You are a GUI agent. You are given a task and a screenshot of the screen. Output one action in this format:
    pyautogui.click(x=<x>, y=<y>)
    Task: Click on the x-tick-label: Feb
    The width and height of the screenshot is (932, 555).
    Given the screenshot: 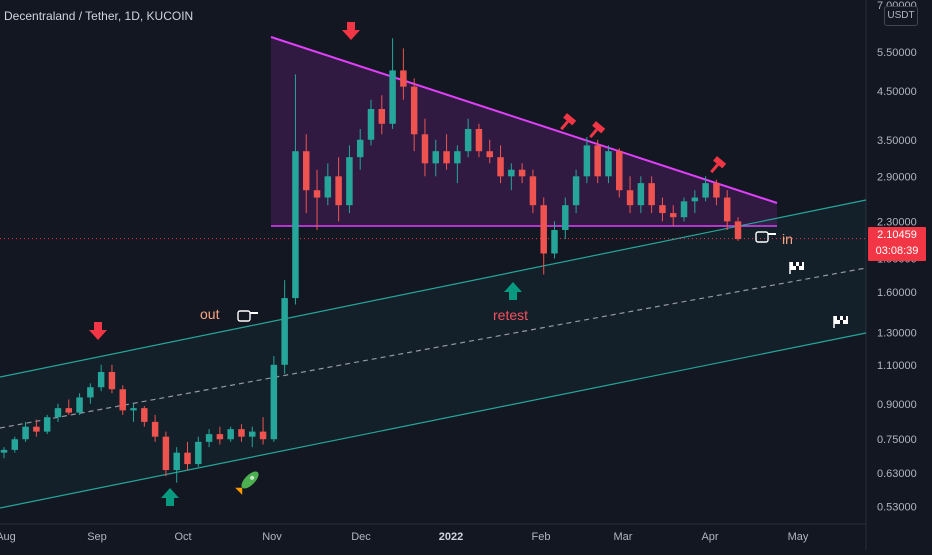 What is the action you would take?
    pyautogui.click(x=541, y=537)
    